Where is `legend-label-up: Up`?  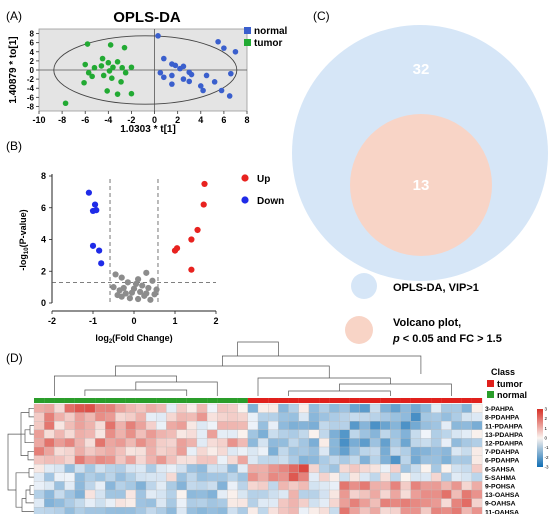
legend-label-up: Up is located at coordinates (263, 179).